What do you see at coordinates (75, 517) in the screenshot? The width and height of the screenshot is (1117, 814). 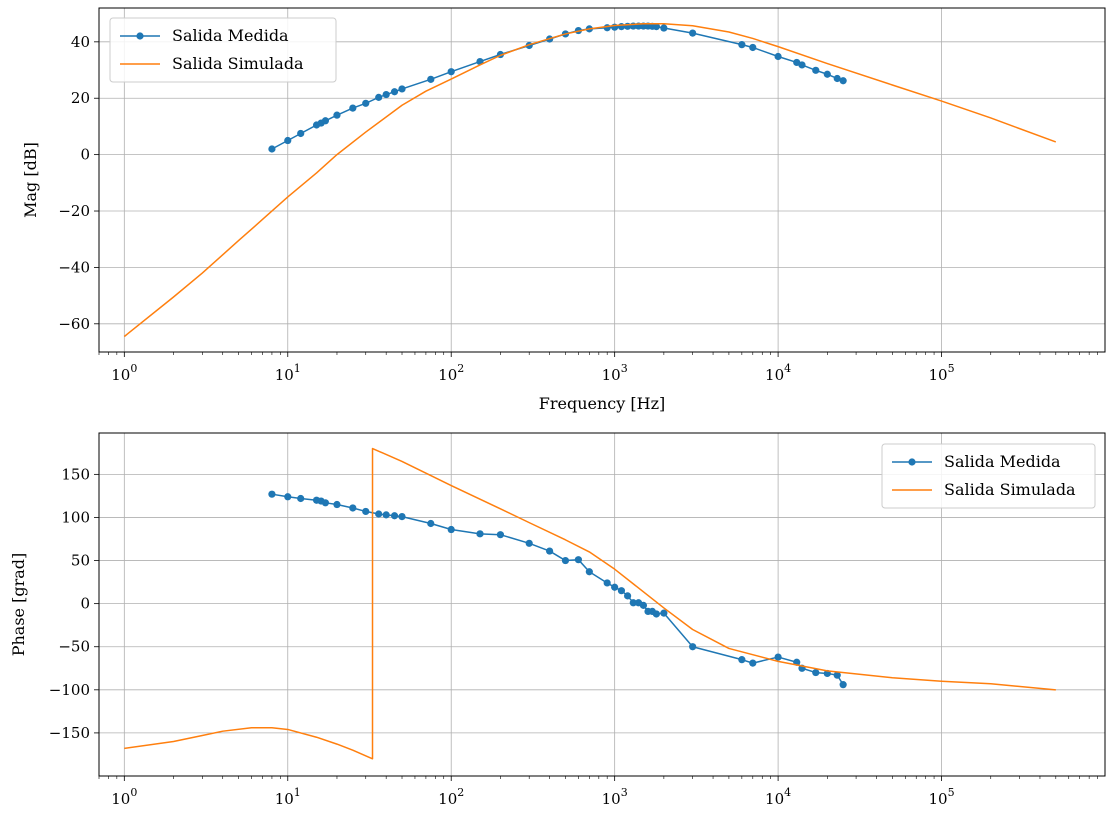 I see `y-tick-label: 100` at bounding box center [75, 517].